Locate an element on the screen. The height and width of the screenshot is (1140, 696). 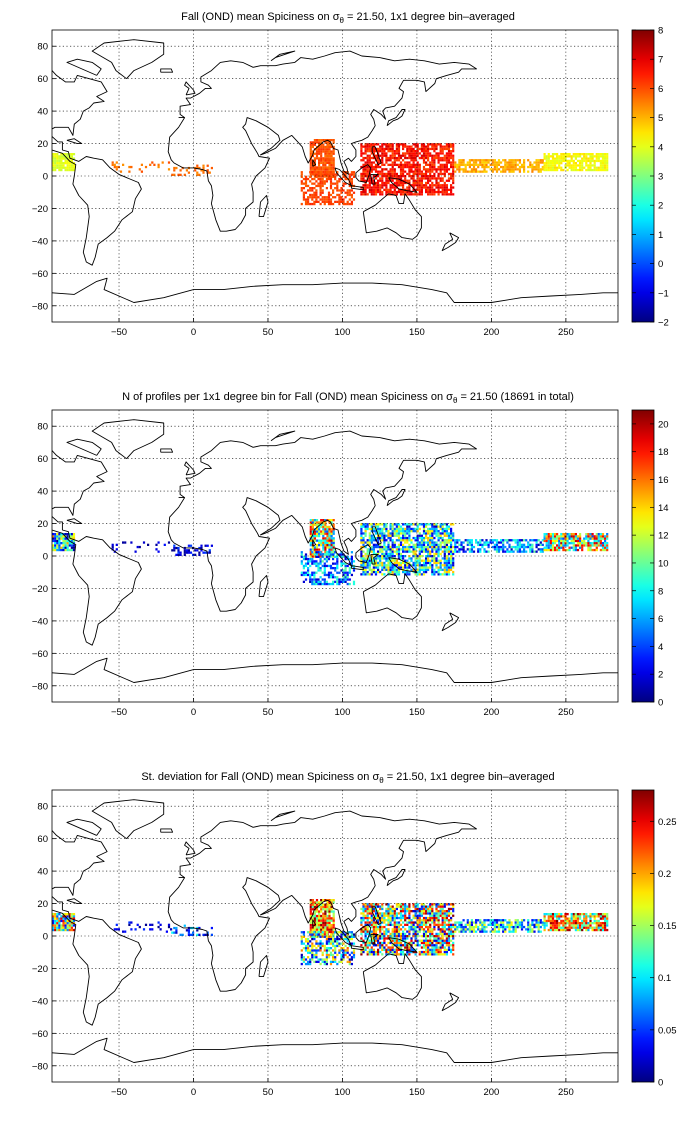
x-tick-label: 100 is located at coordinates (343, 712).